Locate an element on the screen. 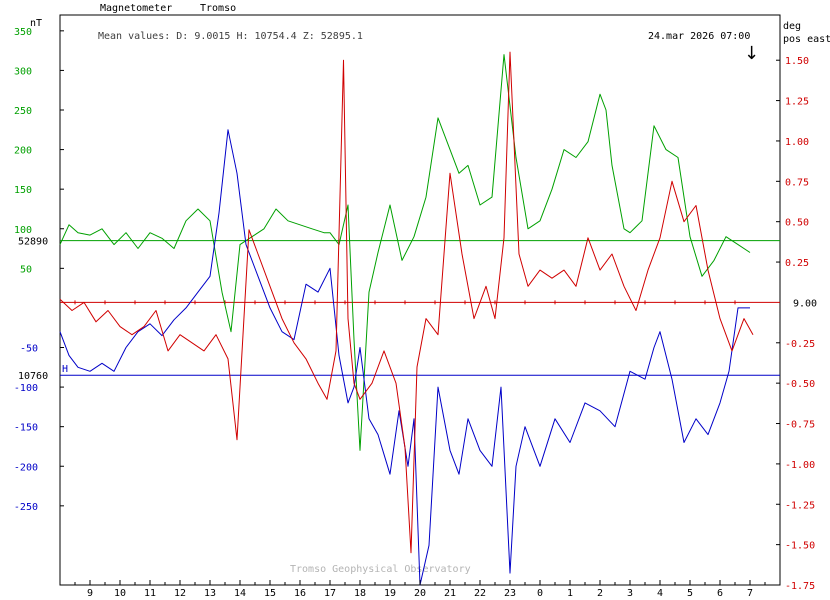 The height and width of the screenshot is (600, 830). right-tick-label: -0.50 is located at coordinates (800, 384).